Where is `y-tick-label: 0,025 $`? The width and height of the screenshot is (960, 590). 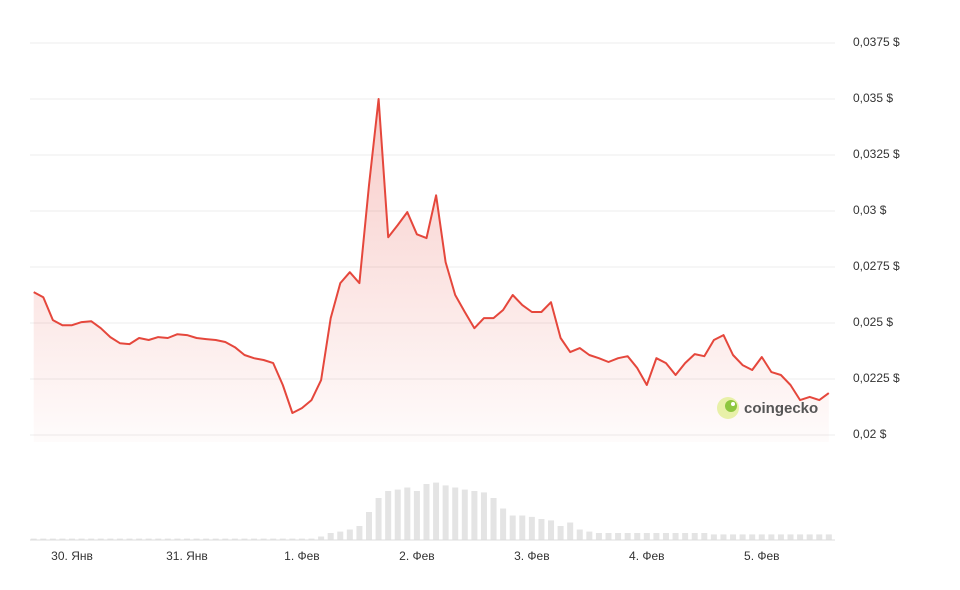
y-tick-label: 0,025 $ is located at coordinates (873, 322).